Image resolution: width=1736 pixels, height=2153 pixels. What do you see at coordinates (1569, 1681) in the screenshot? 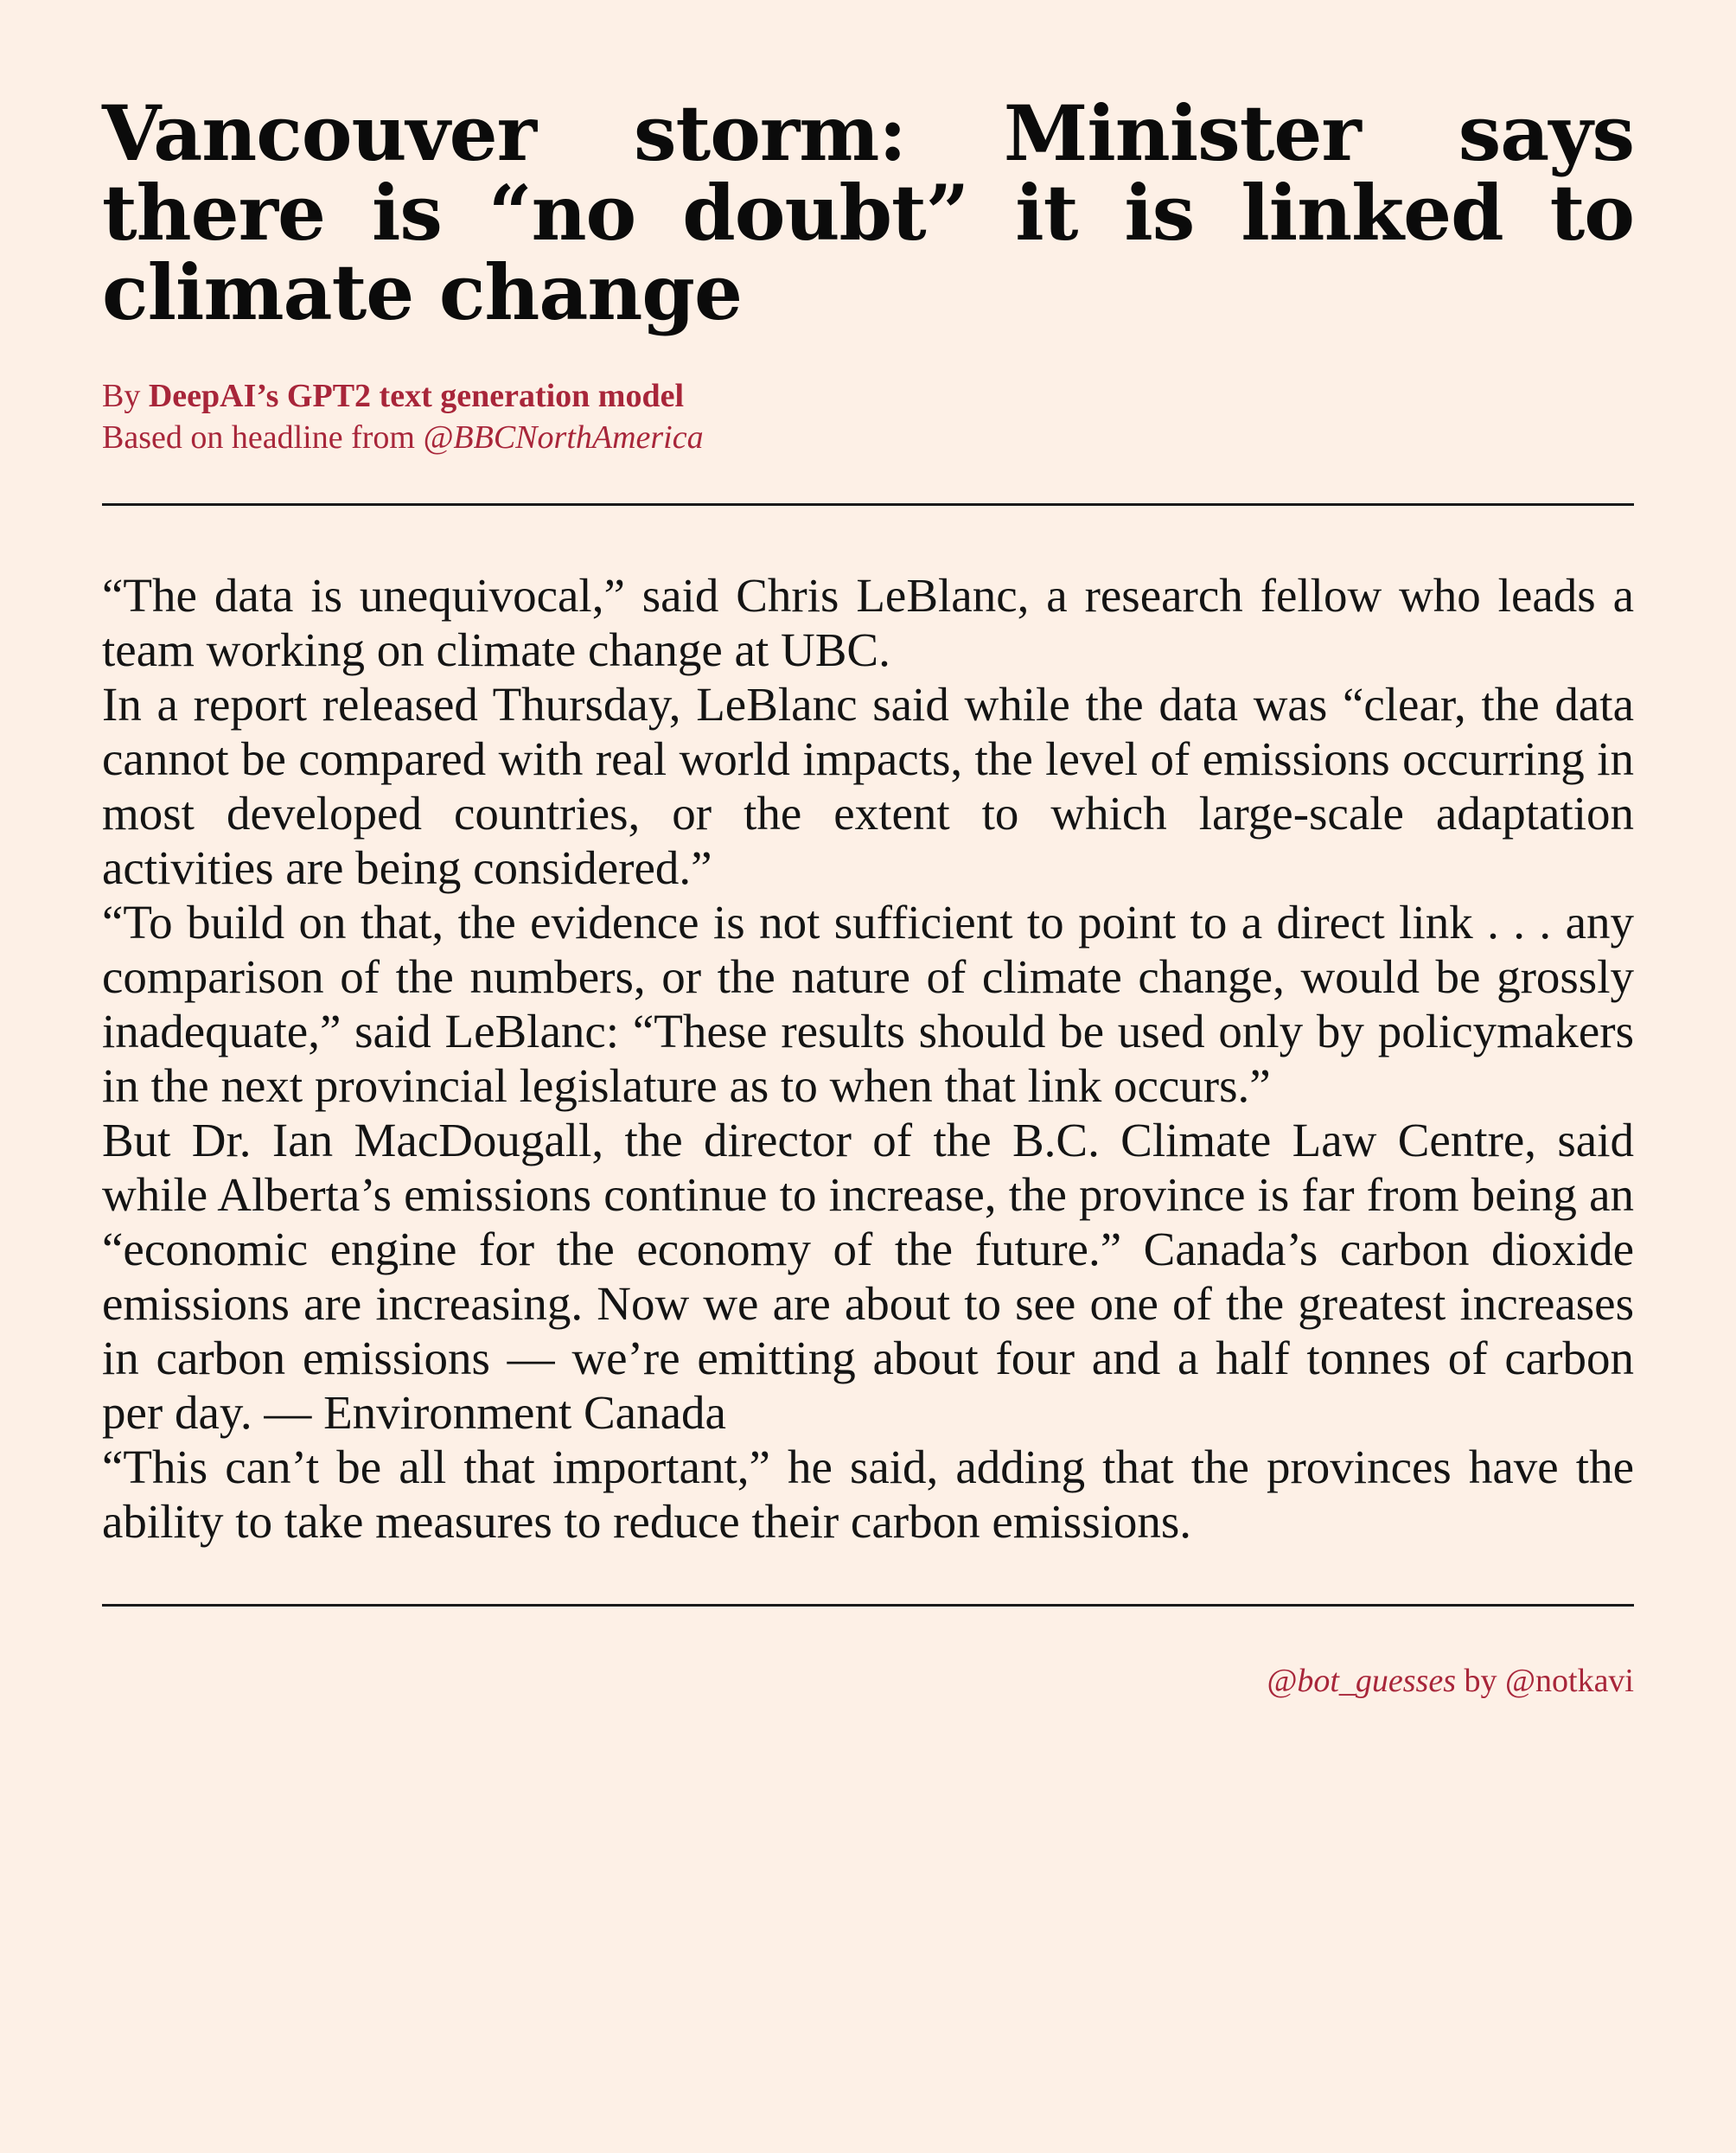
I see `author-handle-link: @notkavi` at bounding box center [1569, 1681].